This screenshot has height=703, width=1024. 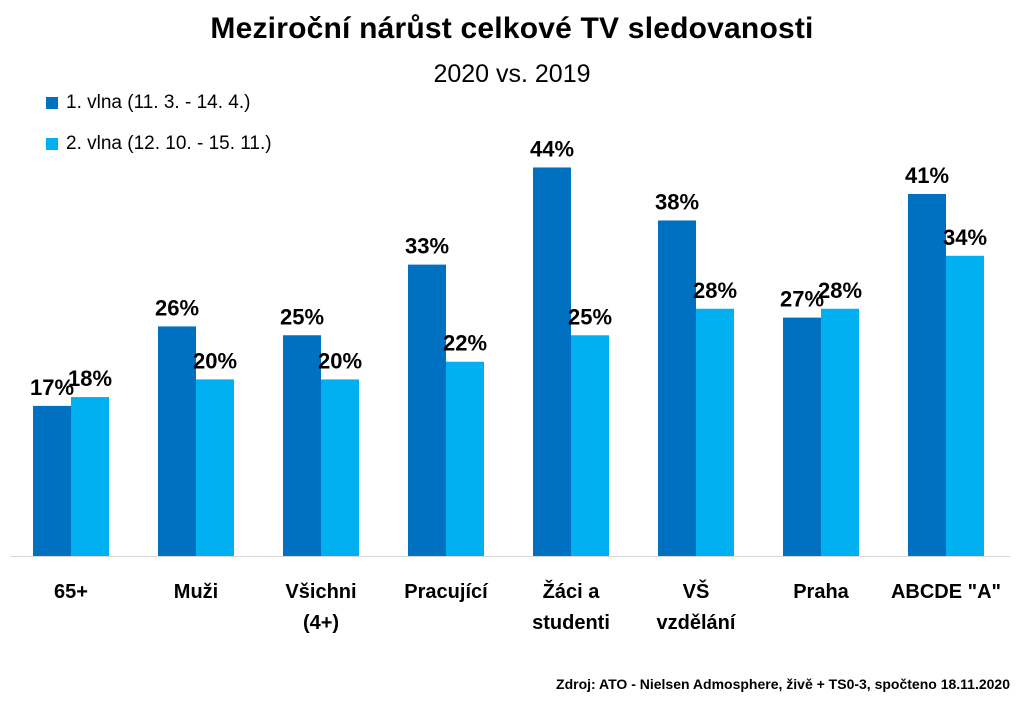 I want to click on data-label-series-1-2: 26%, so click(x=177, y=307).